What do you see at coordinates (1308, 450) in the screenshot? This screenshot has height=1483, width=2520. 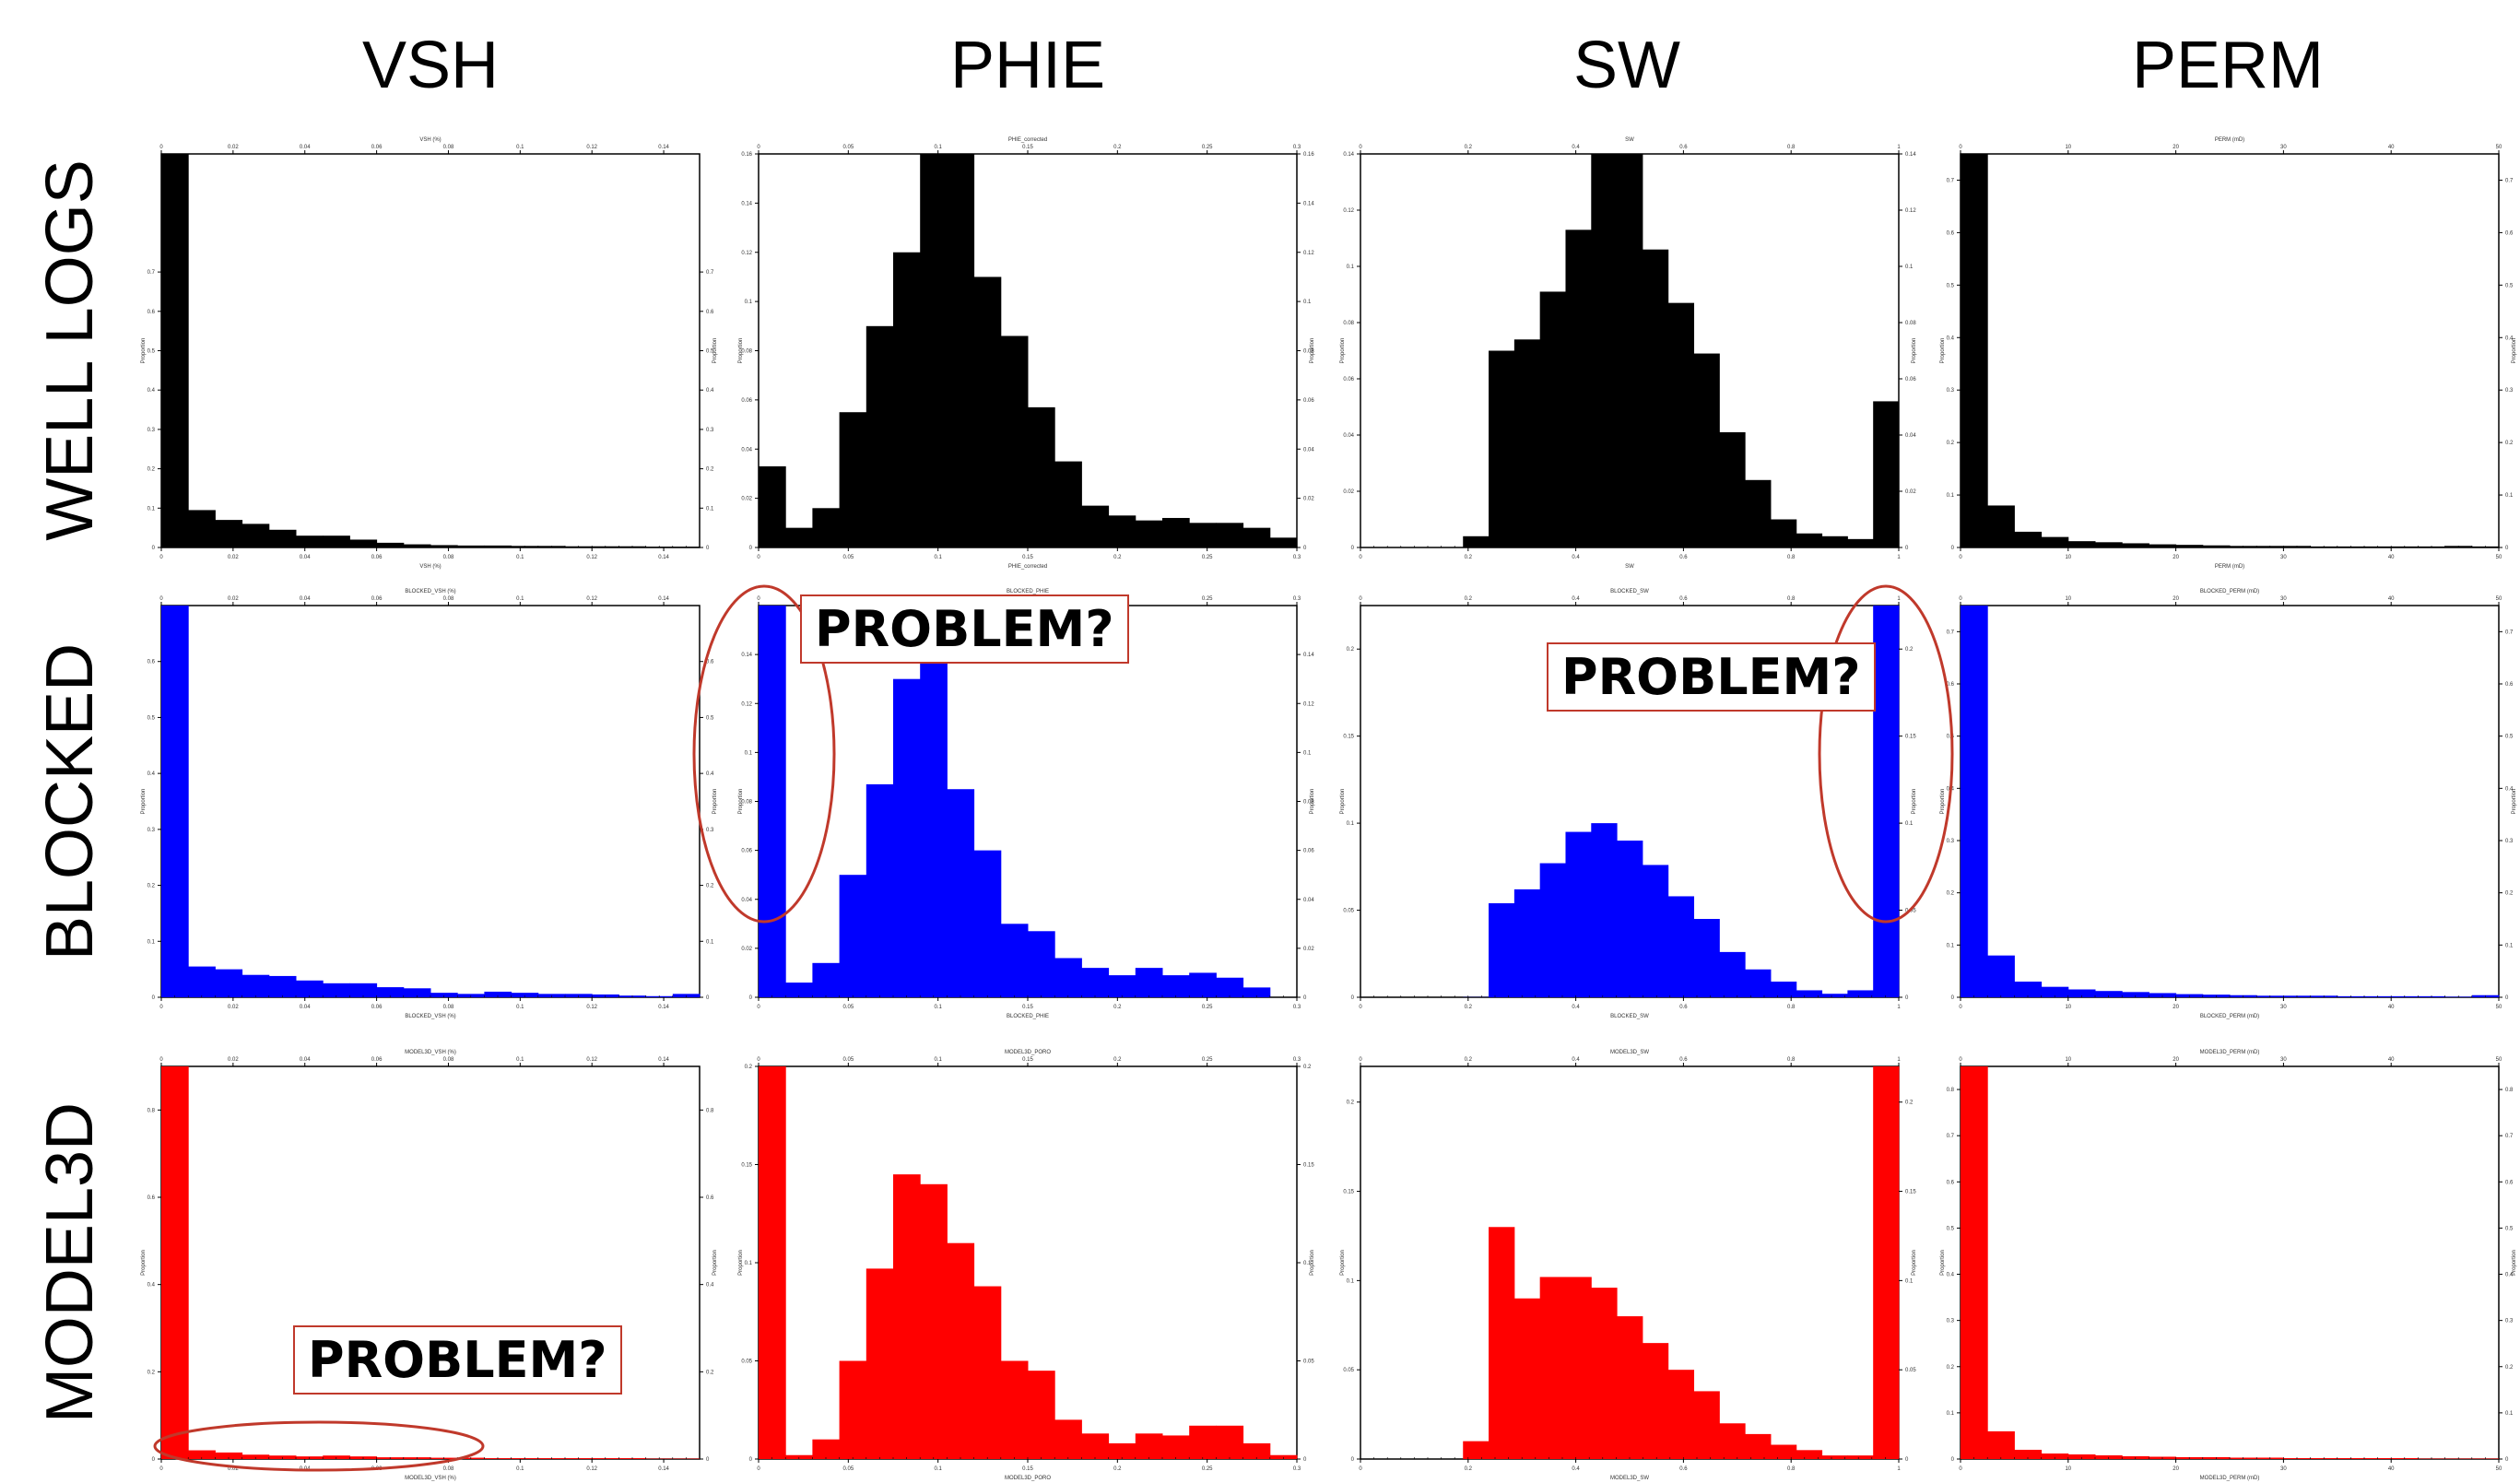 I see `y-tick-label-right: 0.04` at bounding box center [1308, 450].